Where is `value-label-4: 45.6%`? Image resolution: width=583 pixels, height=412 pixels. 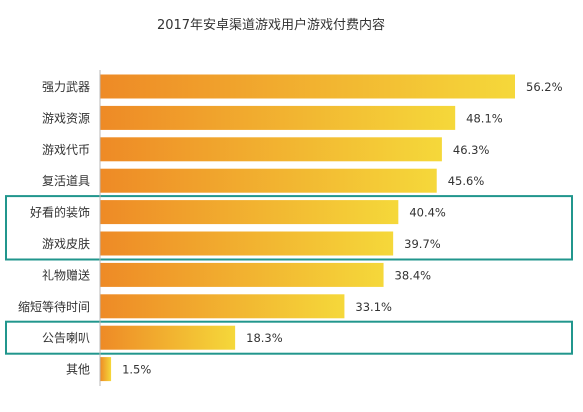
value-label-4: 45.6% is located at coordinates (466, 181).